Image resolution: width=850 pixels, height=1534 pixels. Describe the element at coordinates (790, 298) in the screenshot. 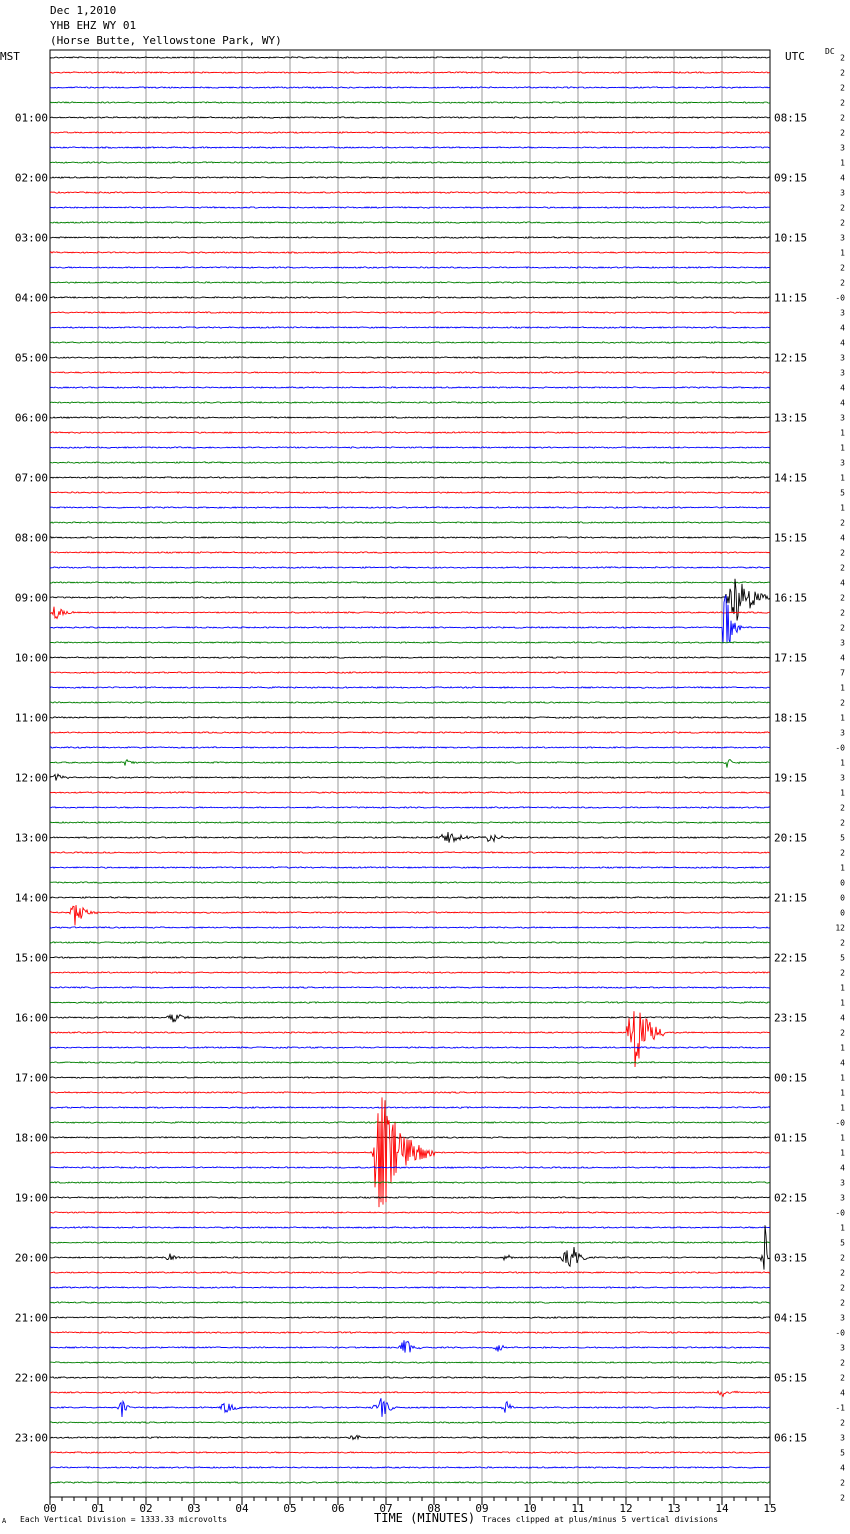

I see `utc-hour-label: 11:15` at that location.